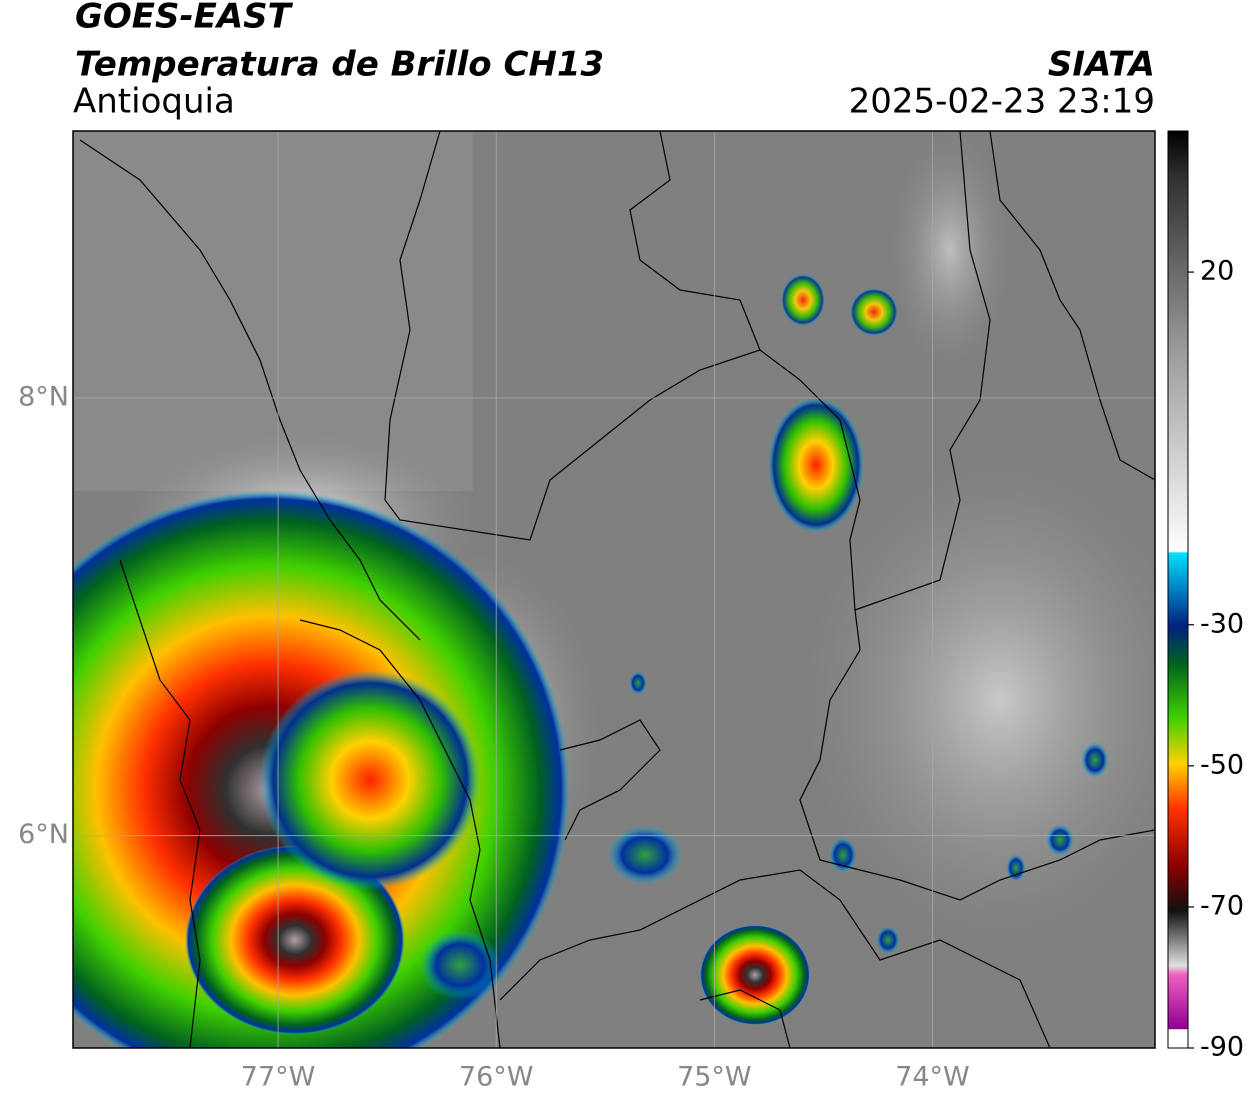  What do you see at coordinates (1002, 102) in the screenshot?
I see `datetime: 2025-02-23 23:19` at bounding box center [1002, 102].